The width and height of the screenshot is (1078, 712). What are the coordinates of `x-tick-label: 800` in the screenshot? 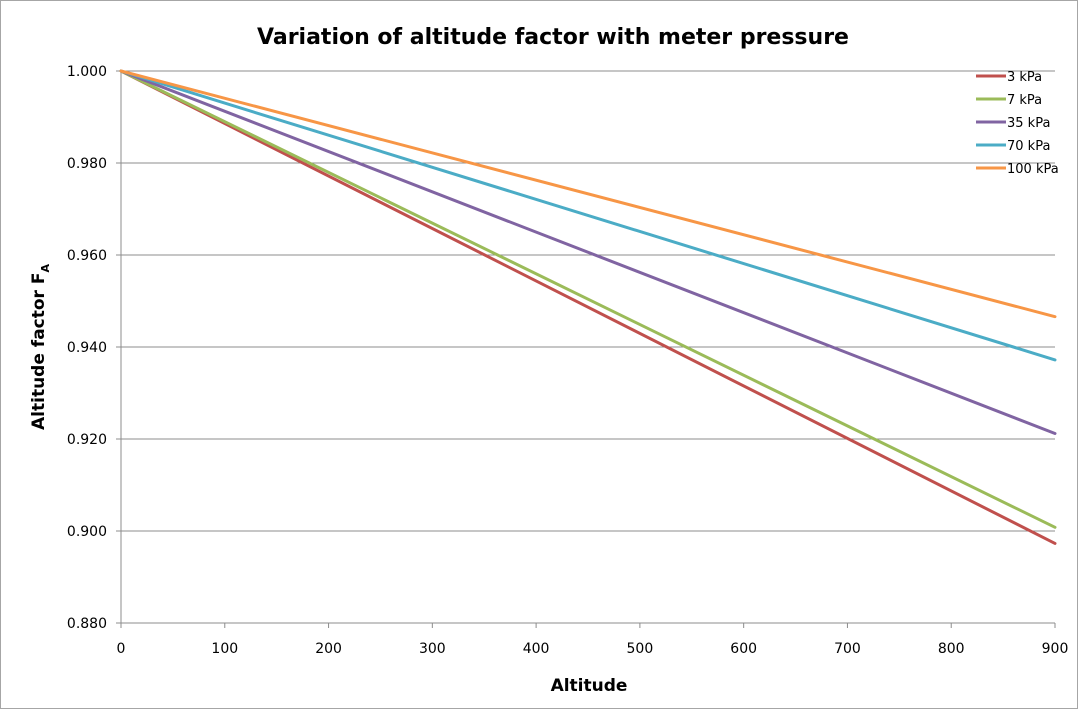 It's located at (951, 649).